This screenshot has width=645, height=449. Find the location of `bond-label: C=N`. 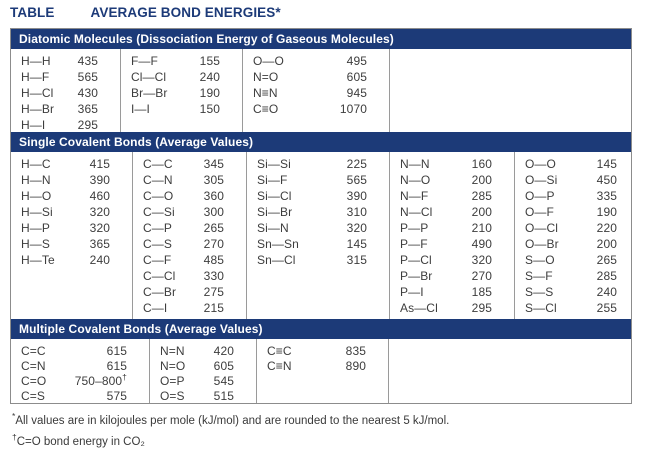

bond-label: C=N is located at coordinates (33, 365).